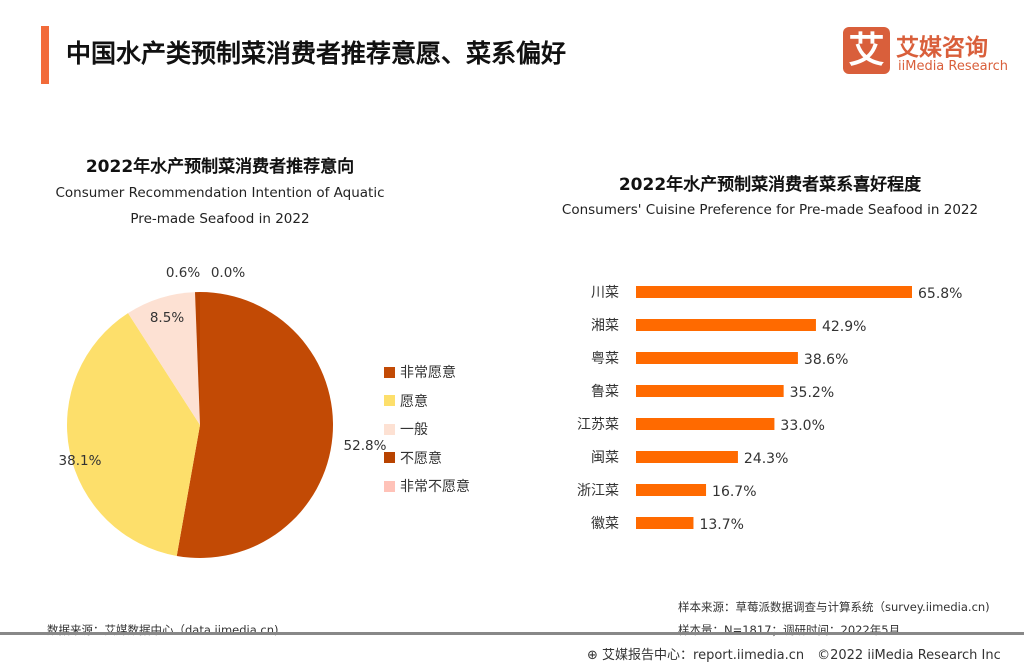 Image resolution: width=1024 pixels, height=666 pixels. I want to click on logo-cn: 艾媒咨询, so click(942, 48).